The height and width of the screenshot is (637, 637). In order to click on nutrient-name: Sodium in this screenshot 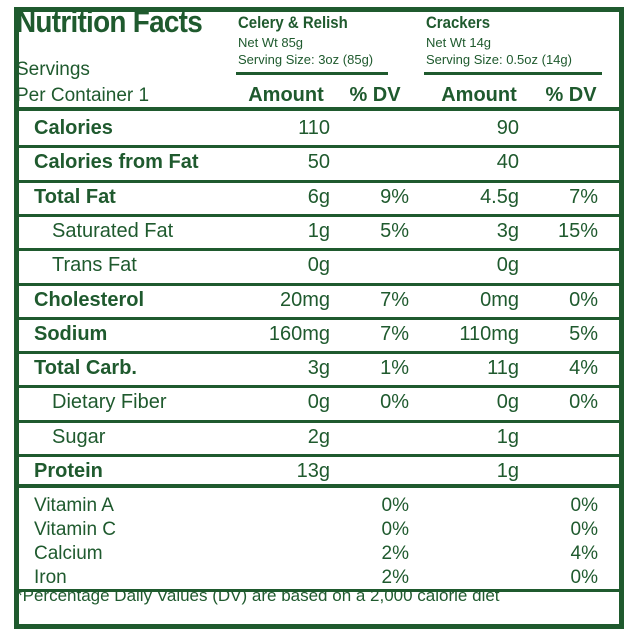, I will do `click(71, 333)`.